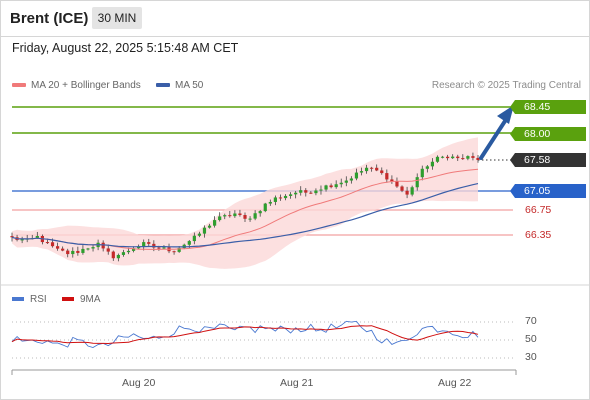 This screenshot has height=400, width=590. Describe the element at coordinates (454, 383) in the screenshot. I see `x-label-aug22: Aug 22` at that location.